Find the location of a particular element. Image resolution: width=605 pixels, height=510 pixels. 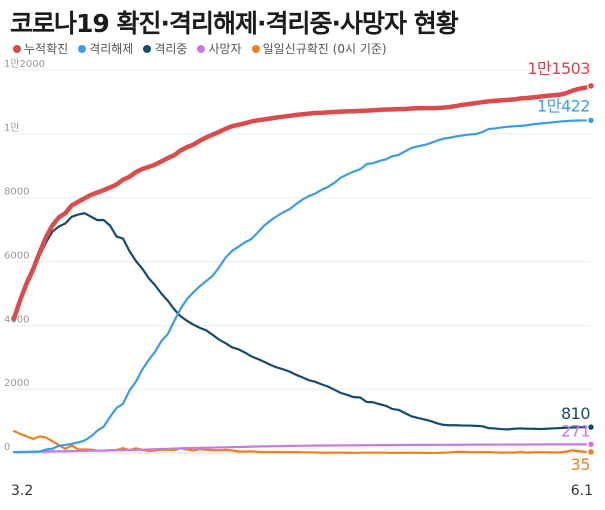

y-tick-label: 8000 is located at coordinates (16, 192).